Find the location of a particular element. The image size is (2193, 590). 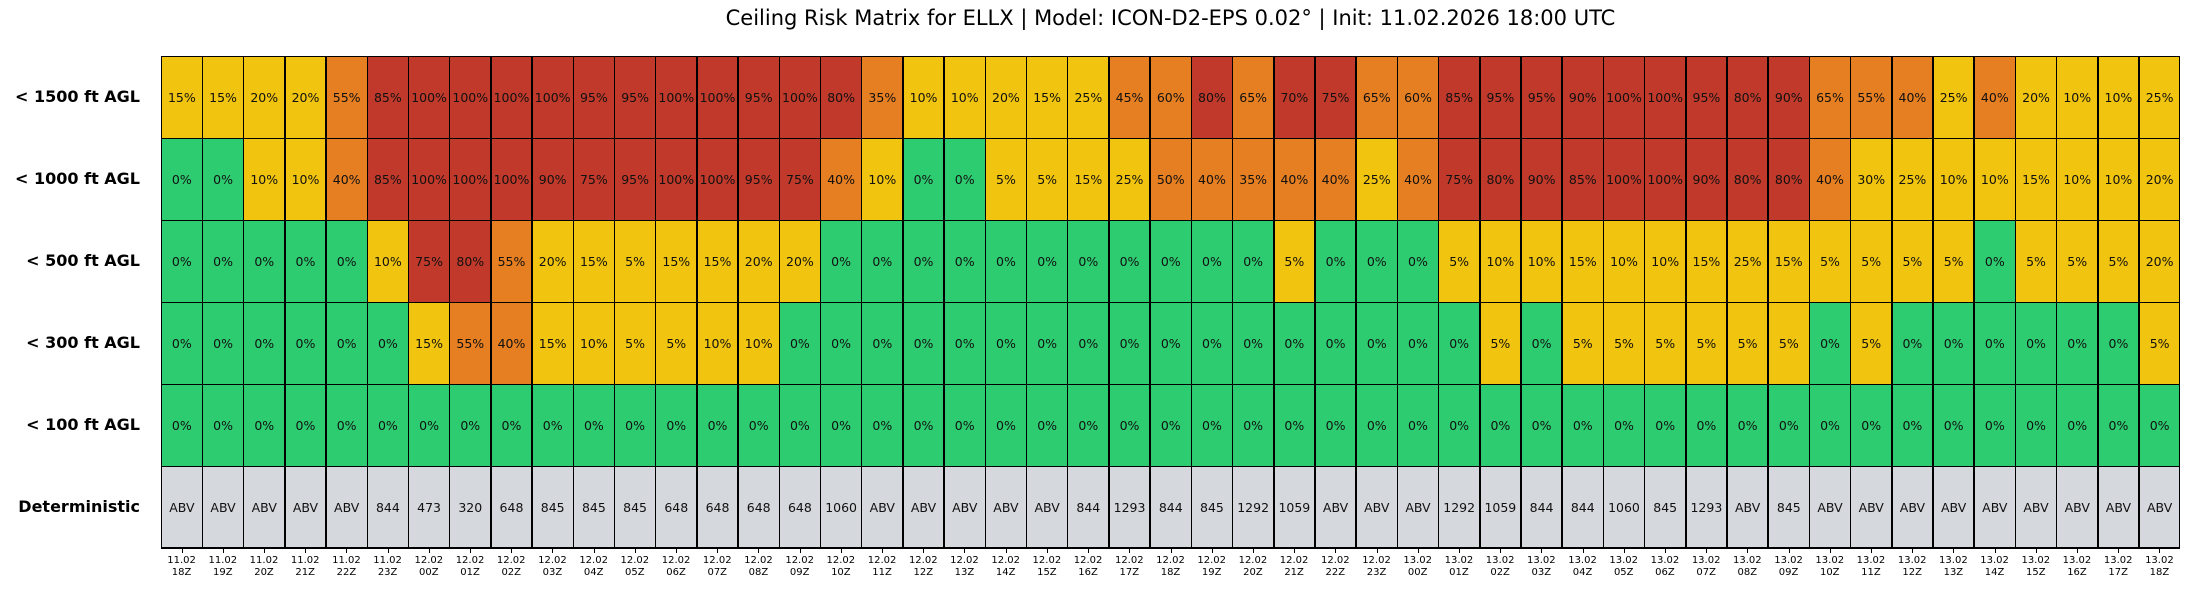

x-tick-label: 12.02 14Z is located at coordinates (1005, 566).